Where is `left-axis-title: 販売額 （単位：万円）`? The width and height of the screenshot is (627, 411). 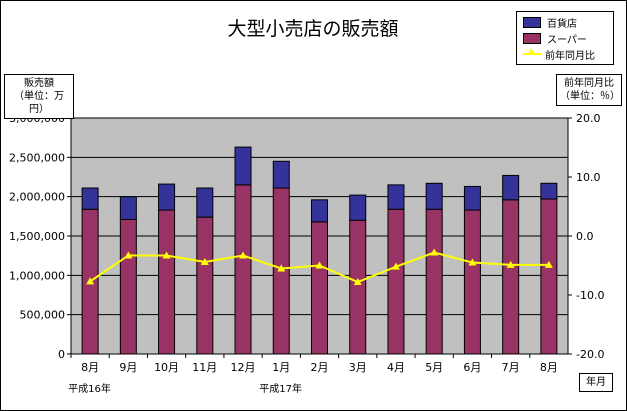
left-axis-title: 販売額 （単位：万円） is located at coordinates (39, 96).